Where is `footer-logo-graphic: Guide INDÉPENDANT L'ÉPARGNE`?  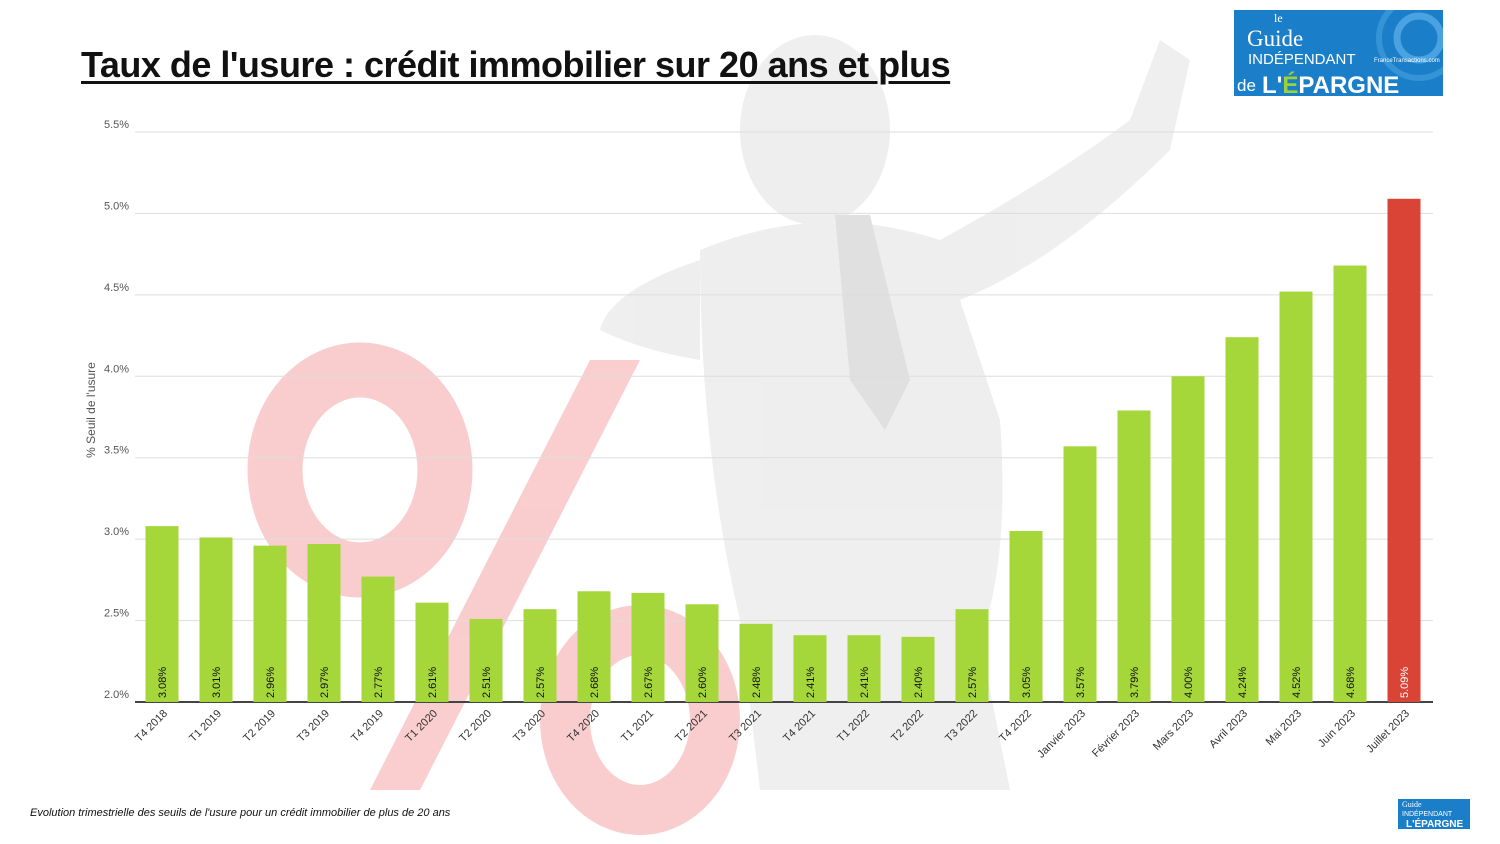 footer-logo-graphic: Guide INDÉPENDANT L'ÉPARGNE is located at coordinates (1433, 814).